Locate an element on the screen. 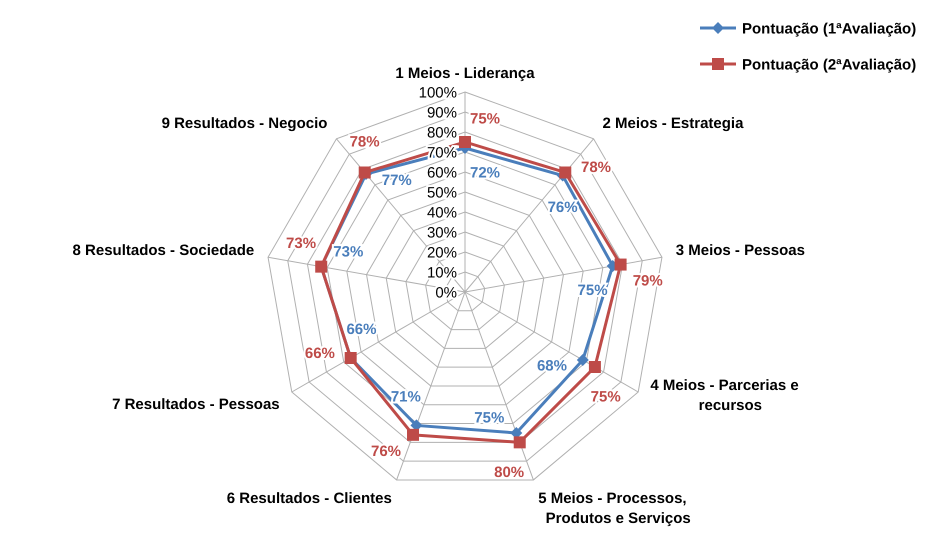 The width and height of the screenshot is (939, 550). spoke-label: 8 Resultados - Sociedade is located at coordinates (163, 250).